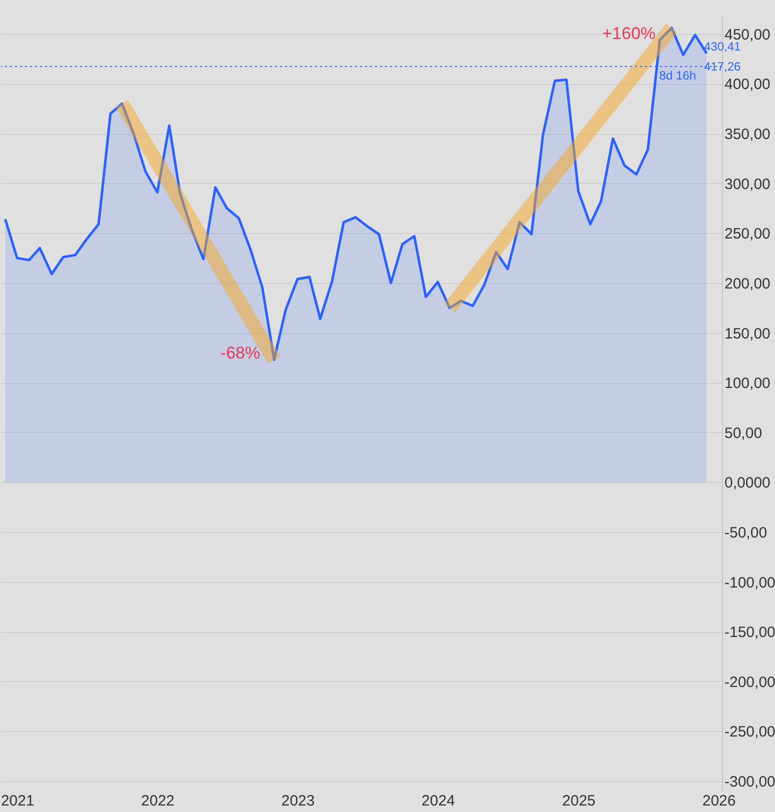 The height and width of the screenshot is (812, 775). What do you see at coordinates (749, 682) in the screenshot?
I see `y-tick-label: -200,00` at bounding box center [749, 682].